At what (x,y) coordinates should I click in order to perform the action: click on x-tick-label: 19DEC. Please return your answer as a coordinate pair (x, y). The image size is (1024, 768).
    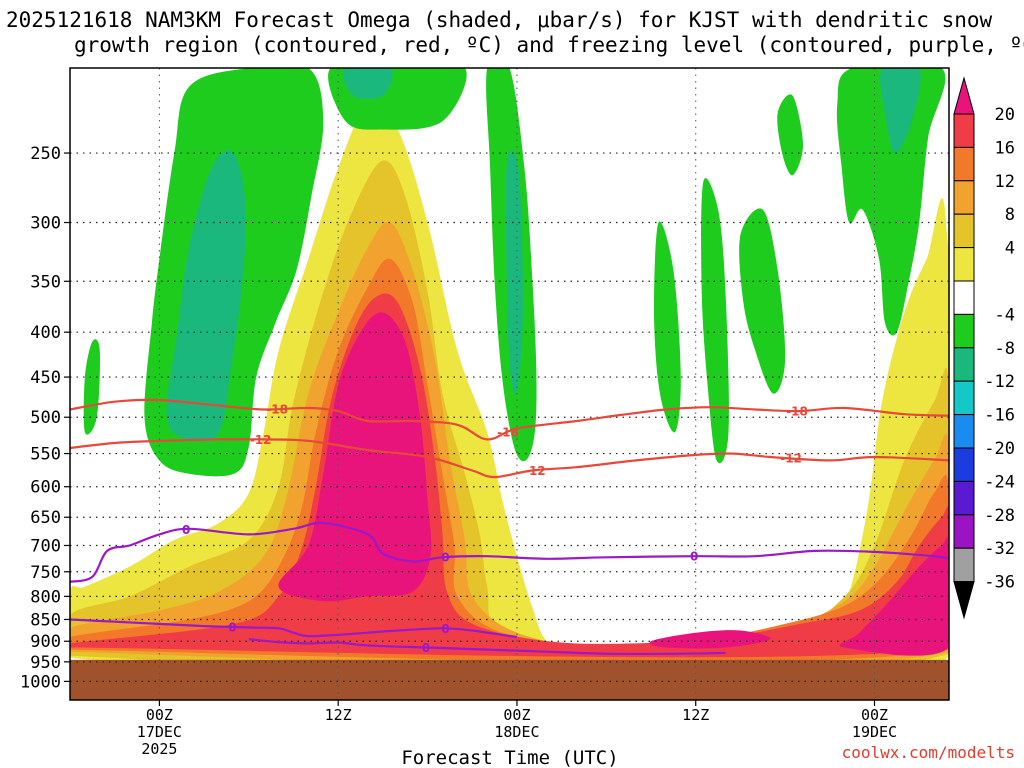
    Looking at the image, I should click on (874, 732).